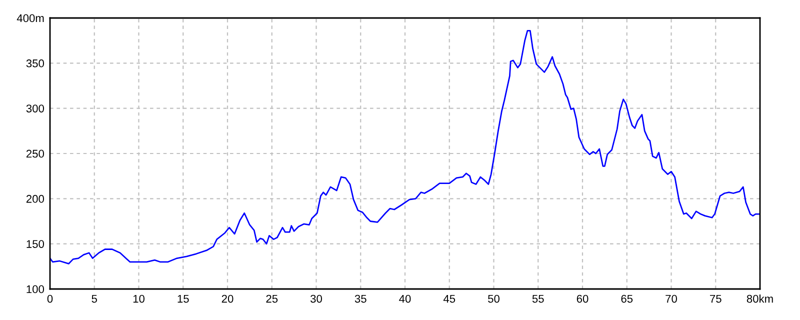 Image resolution: width=800 pixels, height=320 pixels. What do you see at coordinates (449, 298) in the screenshot?
I see `x-tick-label: 45` at bounding box center [449, 298].